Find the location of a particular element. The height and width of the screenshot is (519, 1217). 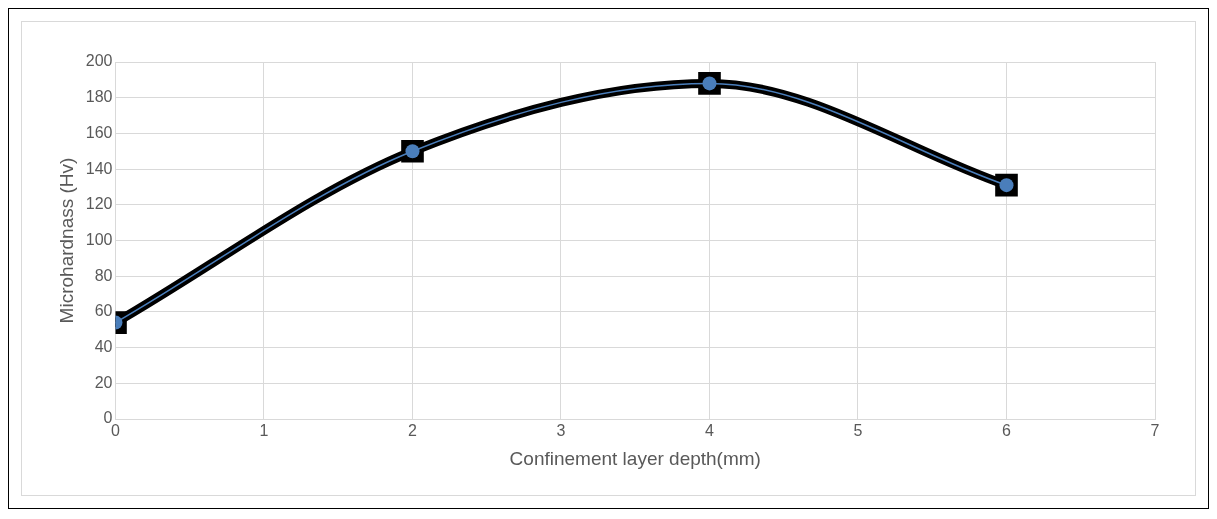

x-tick-label: 3 is located at coordinates (561, 431).